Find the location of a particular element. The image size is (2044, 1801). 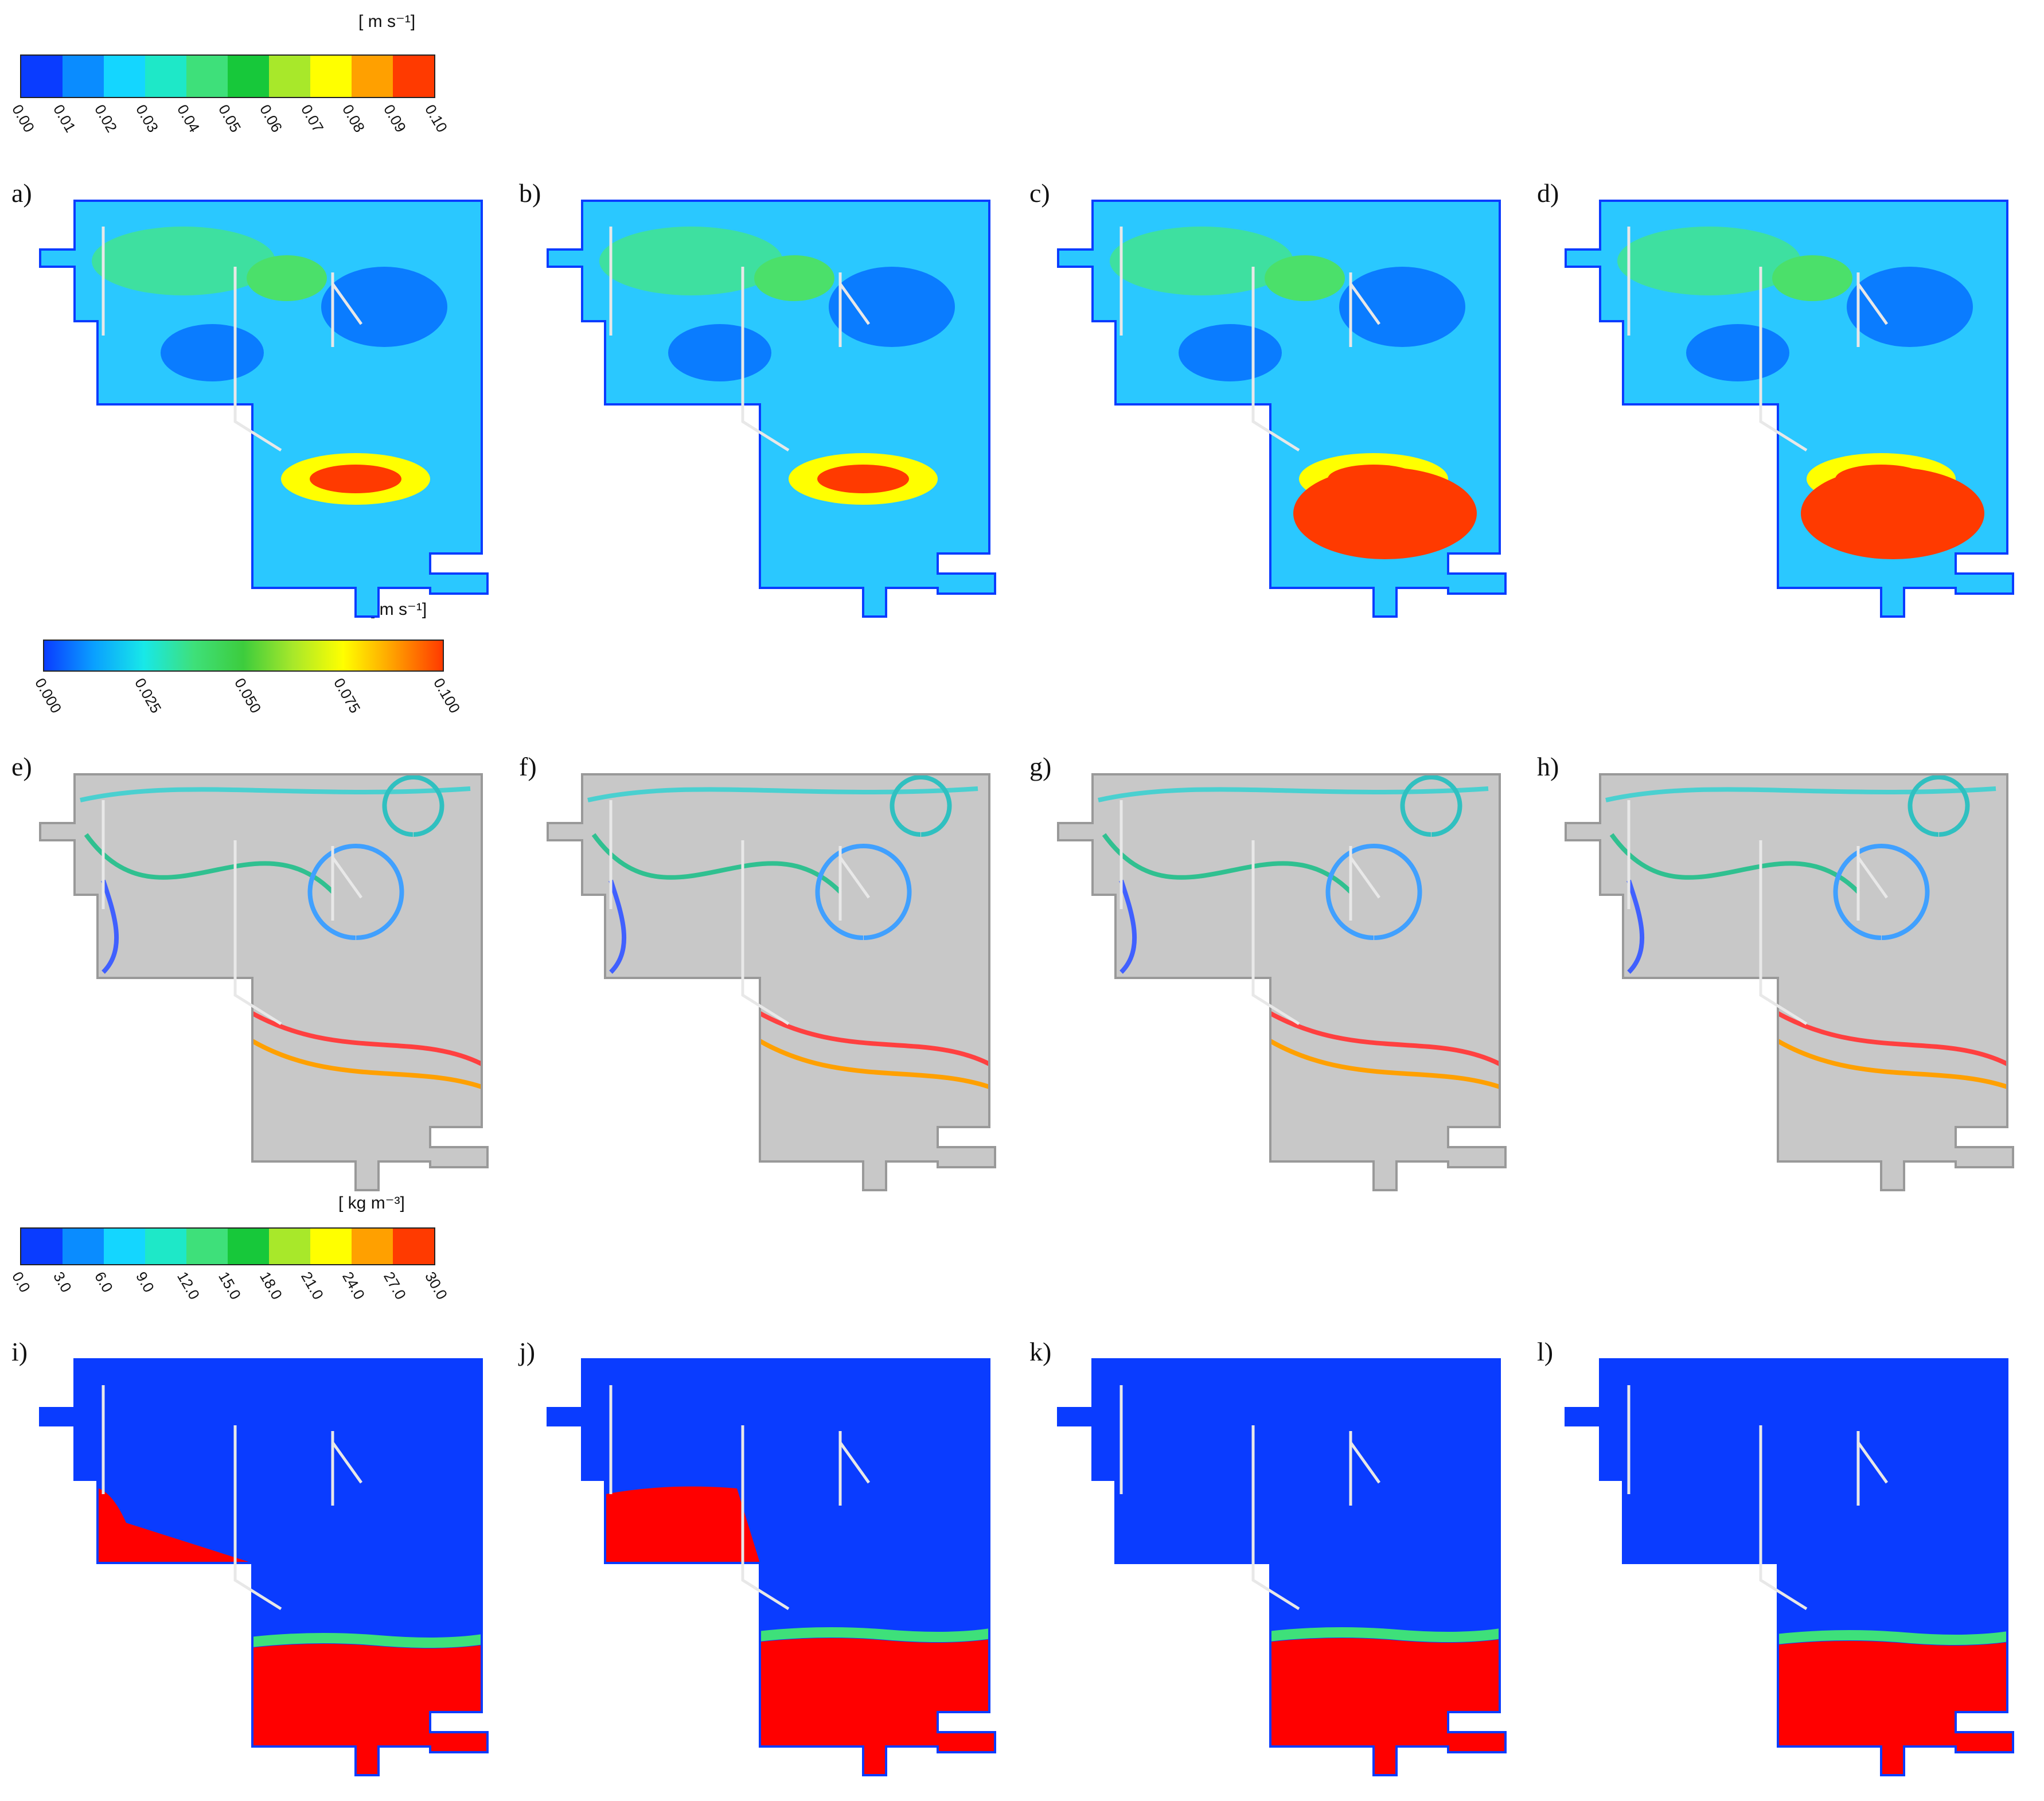

panel-label: g) is located at coordinates (1040, 767).